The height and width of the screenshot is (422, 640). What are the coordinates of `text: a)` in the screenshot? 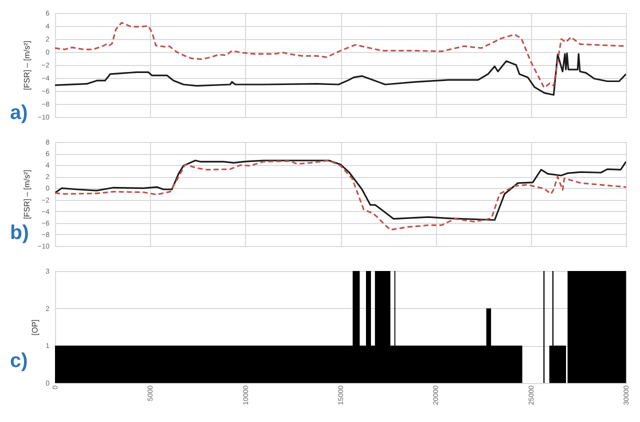 It's located at (19, 113).